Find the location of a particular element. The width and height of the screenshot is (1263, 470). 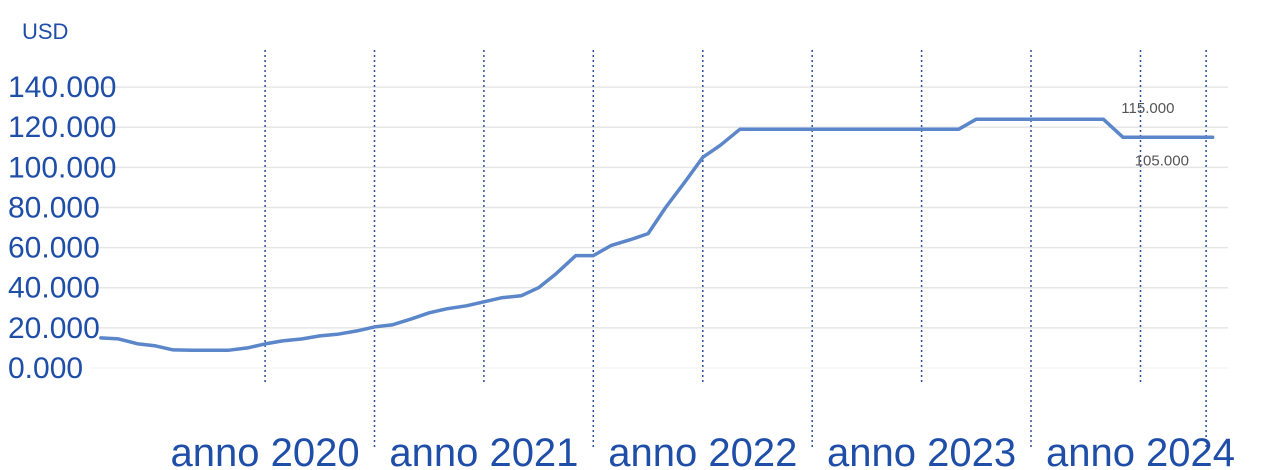

x-tick-label: anno 2023 is located at coordinates (921, 450).